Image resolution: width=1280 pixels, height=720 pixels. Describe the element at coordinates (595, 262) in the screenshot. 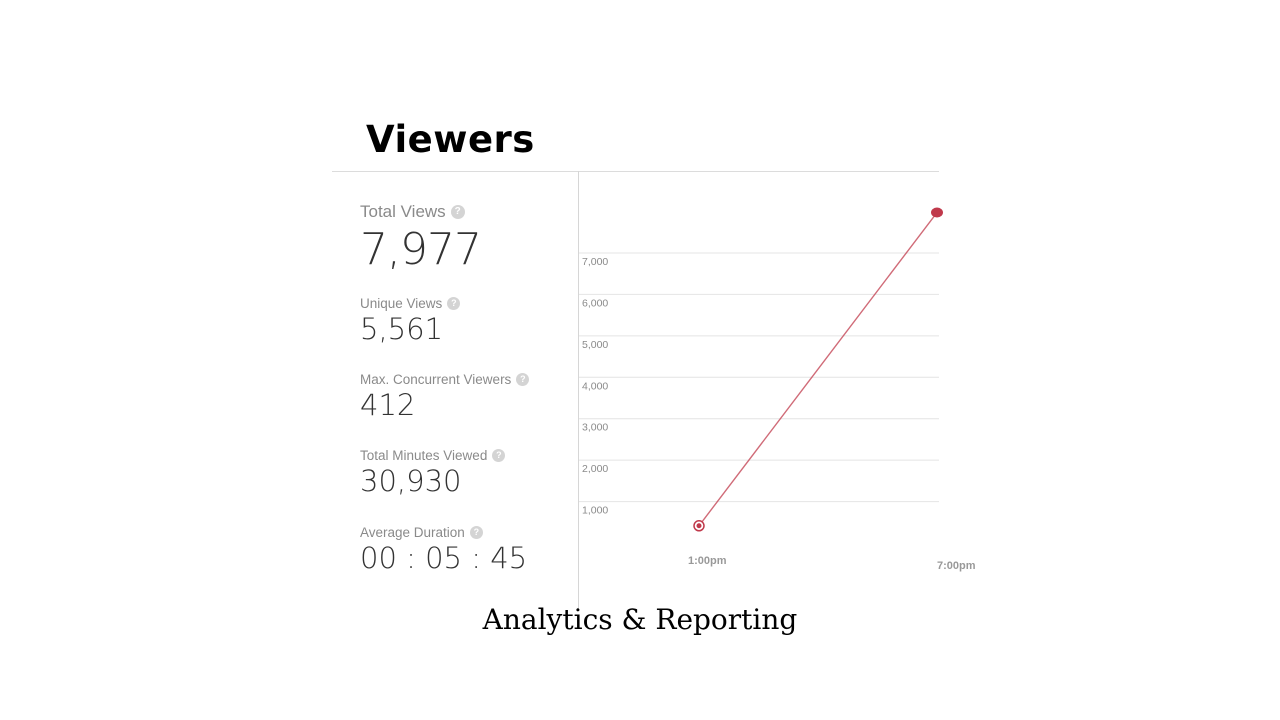

I see `y-tick-label: 7,000` at that location.